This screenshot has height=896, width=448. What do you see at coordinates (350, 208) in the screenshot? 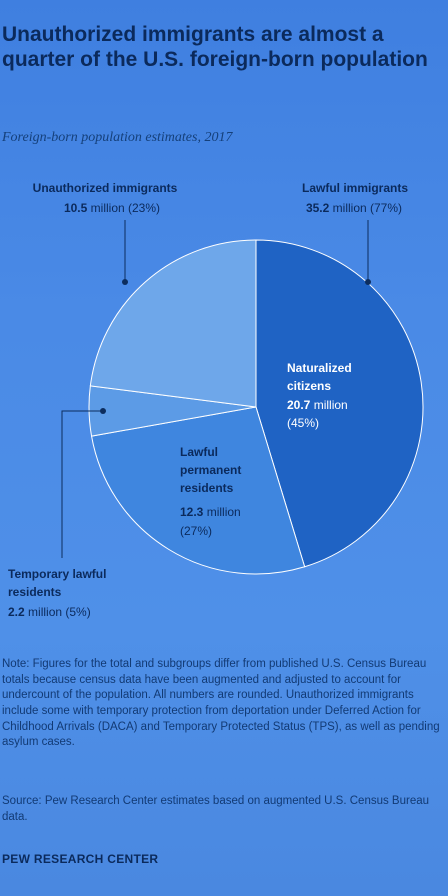
I see `lawful-unit: million` at bounding box center [350, 208].